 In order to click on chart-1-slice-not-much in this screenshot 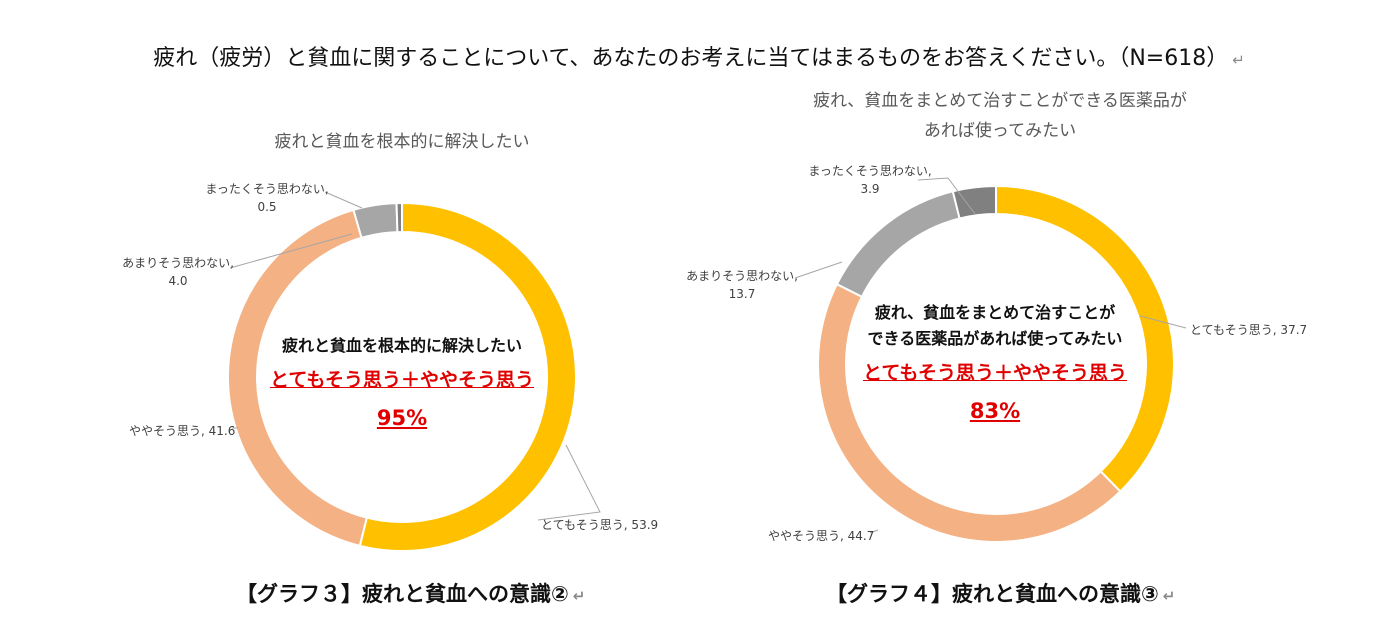, I will do `click(375, 220)`.